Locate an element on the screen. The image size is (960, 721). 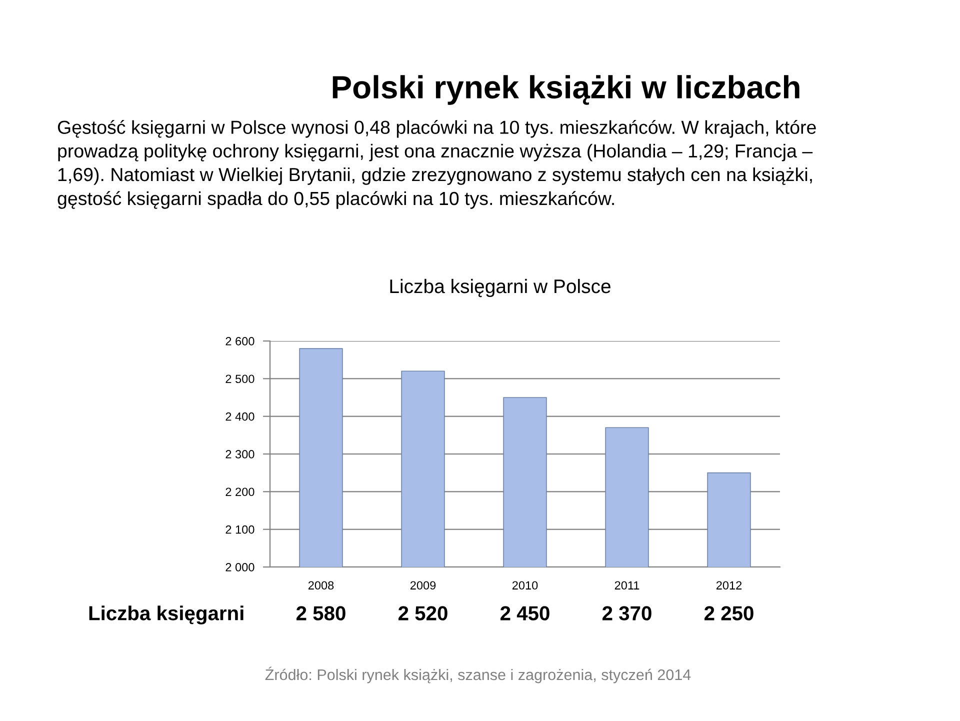
data-label: 2 450 is located at coordinates (525, 613).